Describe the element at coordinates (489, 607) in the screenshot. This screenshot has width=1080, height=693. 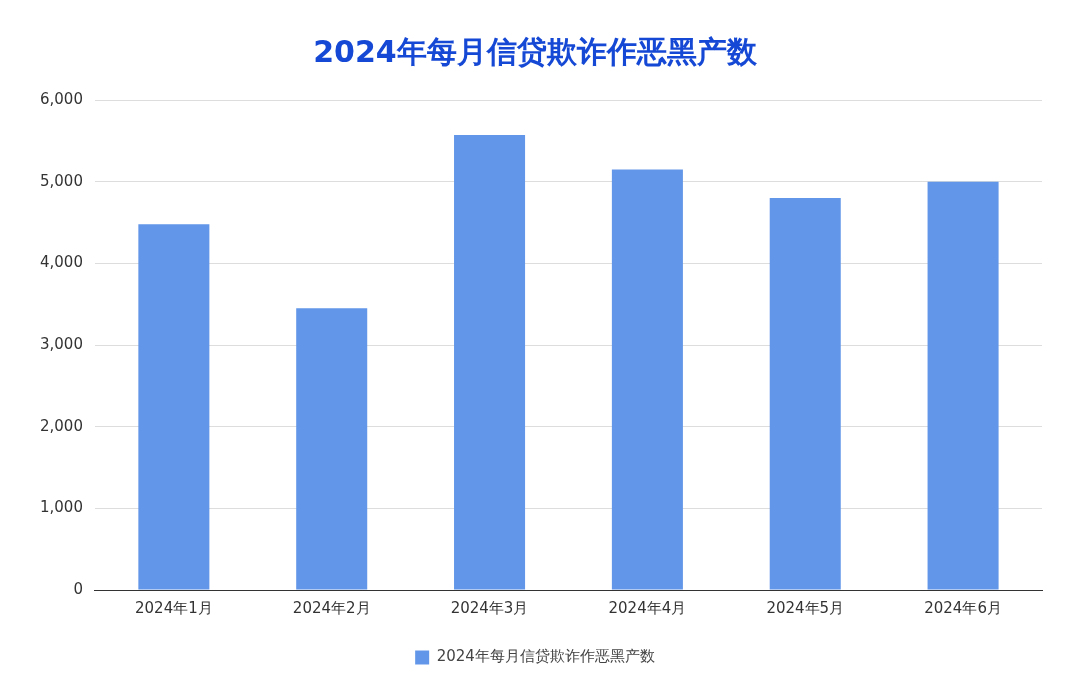
I see `x-tick-label: 2024年3月` at that location.